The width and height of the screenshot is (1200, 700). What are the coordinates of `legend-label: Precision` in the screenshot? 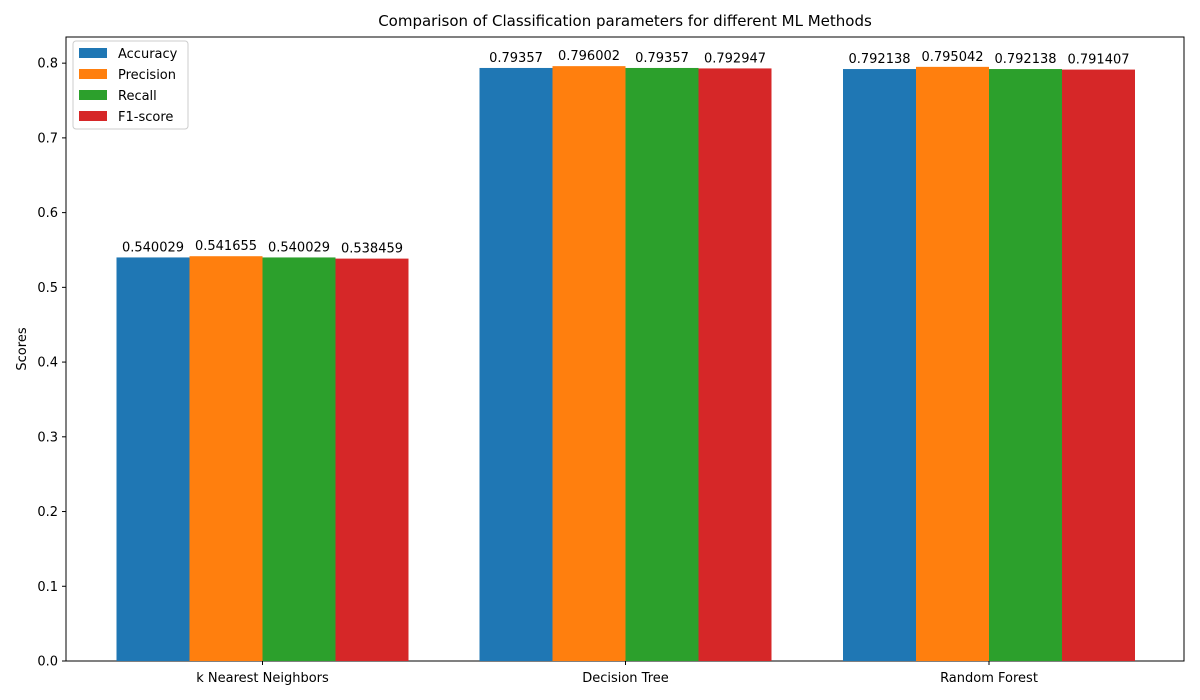 It's located at (147, 75).